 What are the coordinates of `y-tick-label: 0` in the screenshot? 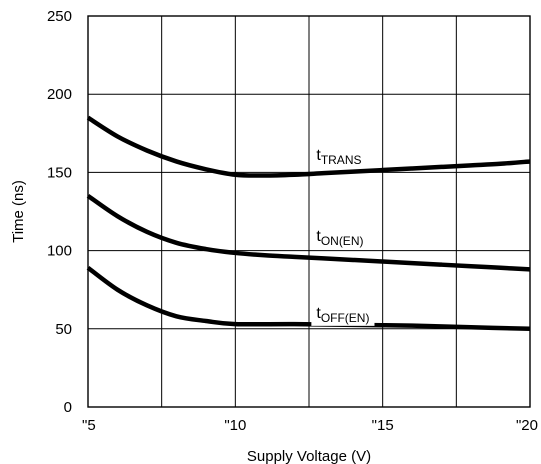 It's located at (68, 407).